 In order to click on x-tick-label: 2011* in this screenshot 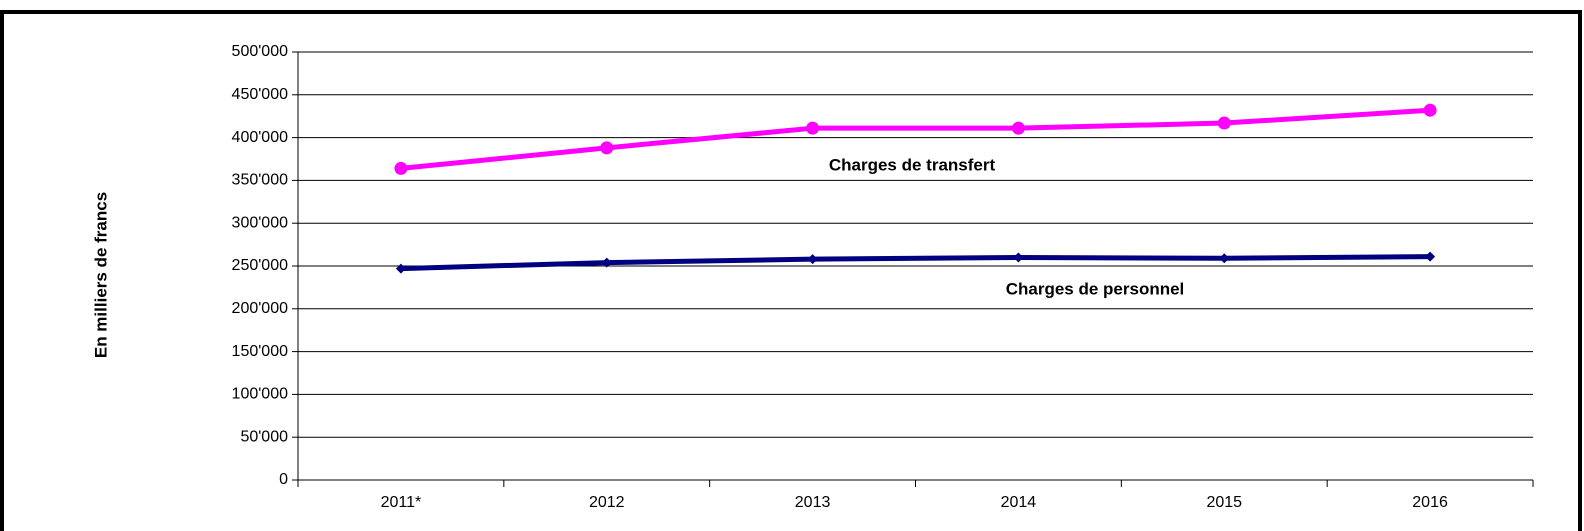, I will do `click(401, 502)`.